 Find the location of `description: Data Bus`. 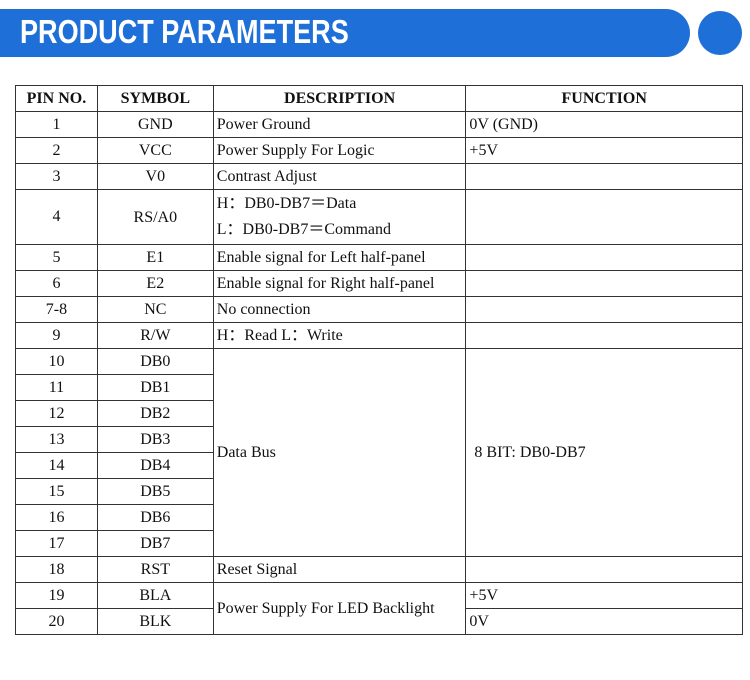

description: Data Bus is located at coordinates (339, 452).